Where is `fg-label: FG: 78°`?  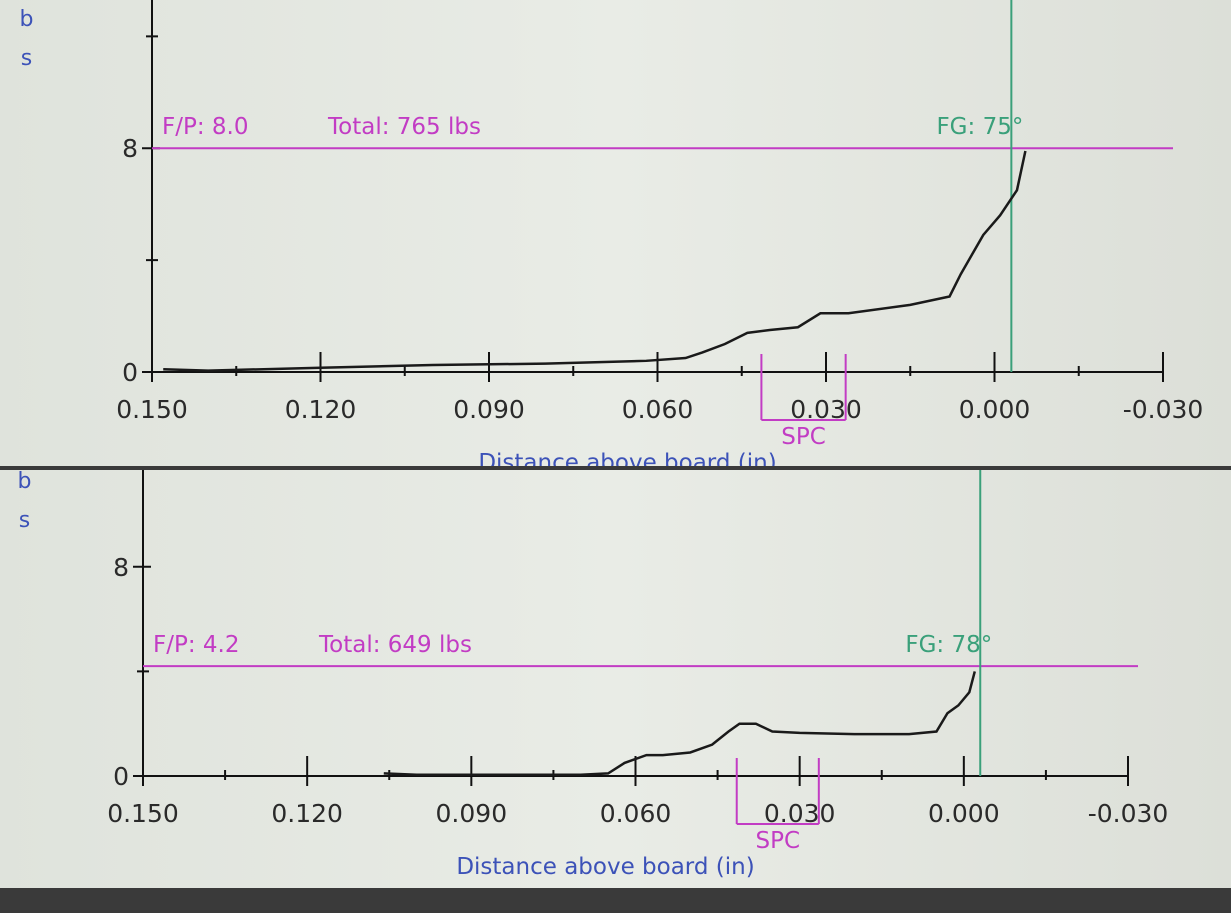 fg-label: FG: 78° is located at coordinates (948, 645).